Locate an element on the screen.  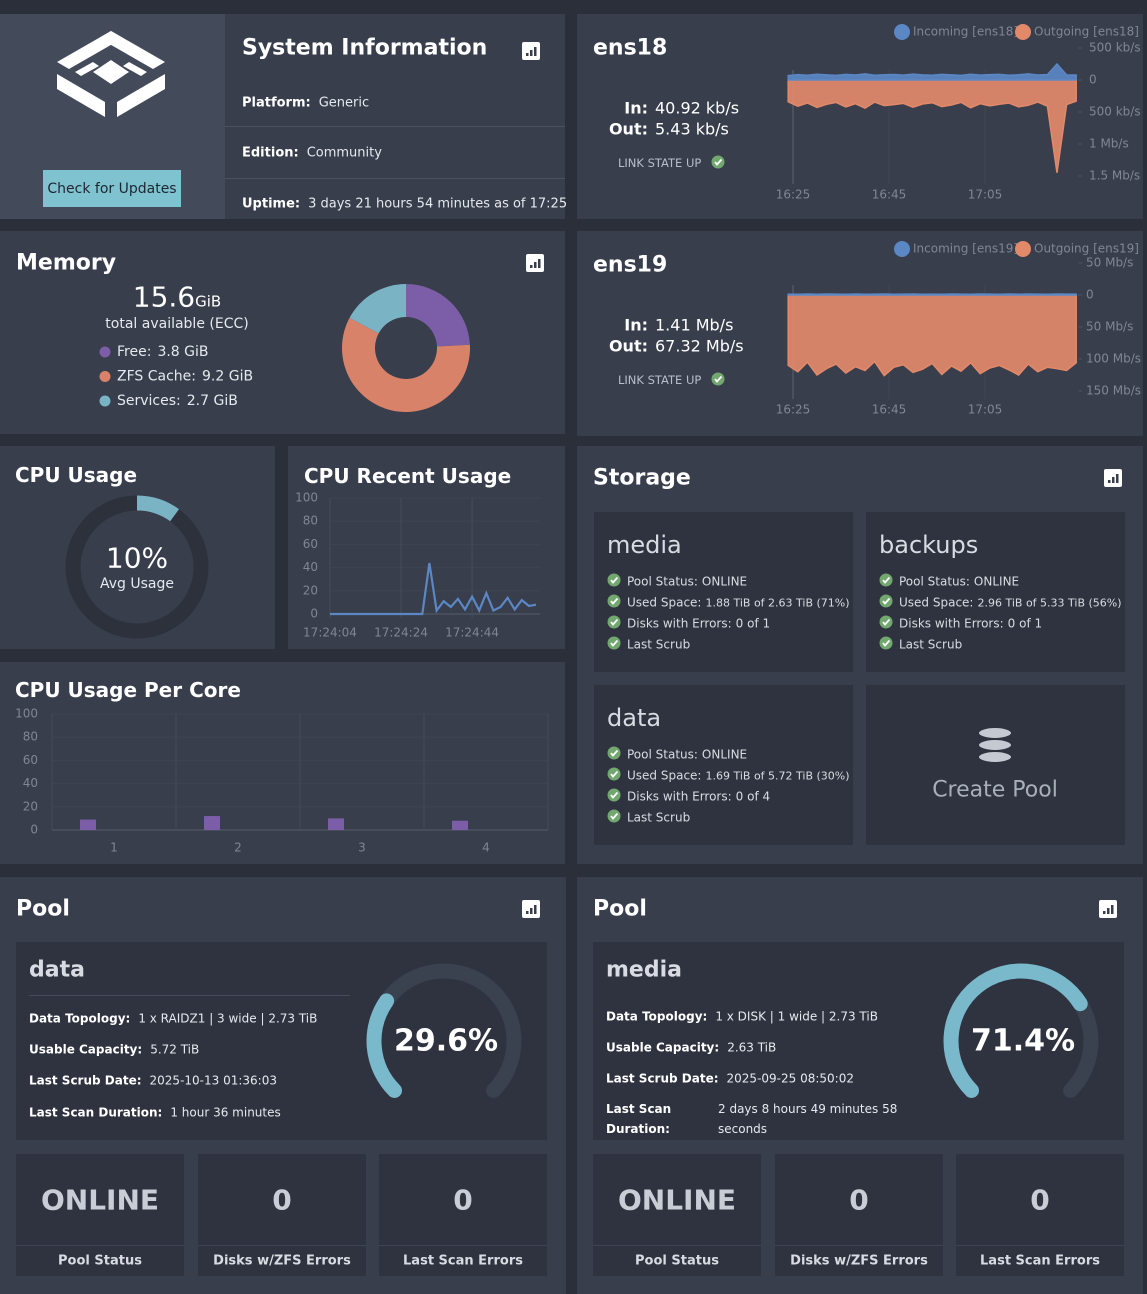
value: 40.92 kb/s is located at coordinates (697, 108).